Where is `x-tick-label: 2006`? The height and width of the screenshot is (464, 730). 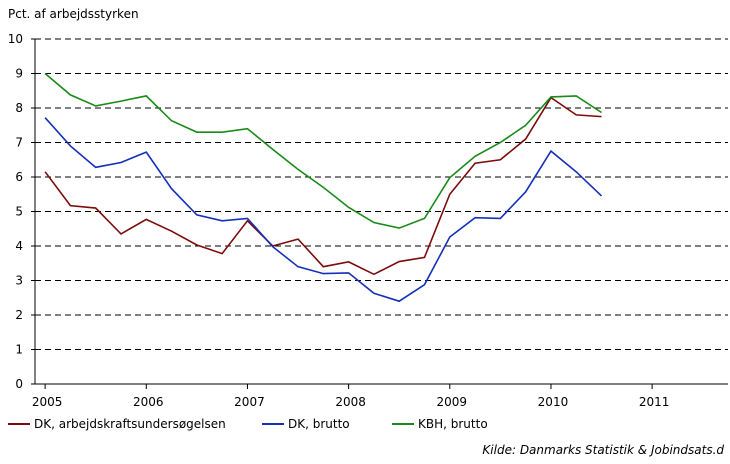
x-tick-label: 2006 is located at coordinates (148, 402).